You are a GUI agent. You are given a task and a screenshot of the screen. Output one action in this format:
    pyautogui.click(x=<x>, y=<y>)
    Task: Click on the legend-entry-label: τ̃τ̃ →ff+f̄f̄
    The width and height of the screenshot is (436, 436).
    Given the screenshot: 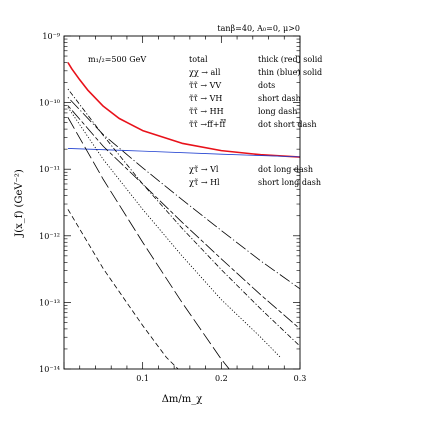 What is the action you would take?
    pyautogui.click(x=208, y=124)
    